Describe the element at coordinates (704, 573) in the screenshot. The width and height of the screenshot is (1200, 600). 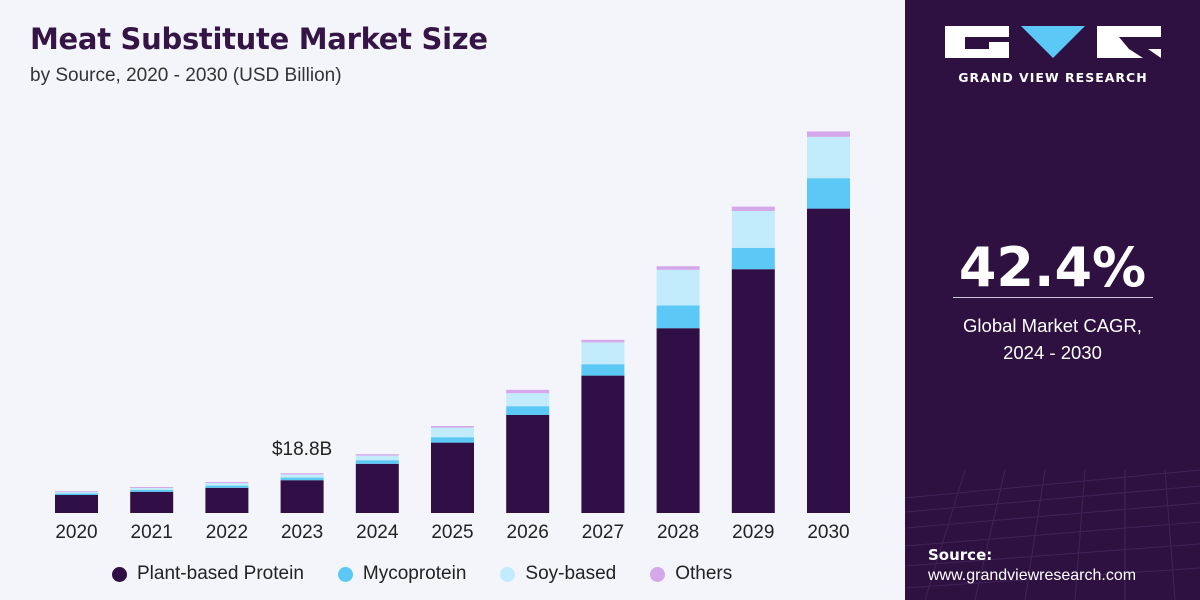
I see `legend-label: Others` at that location.